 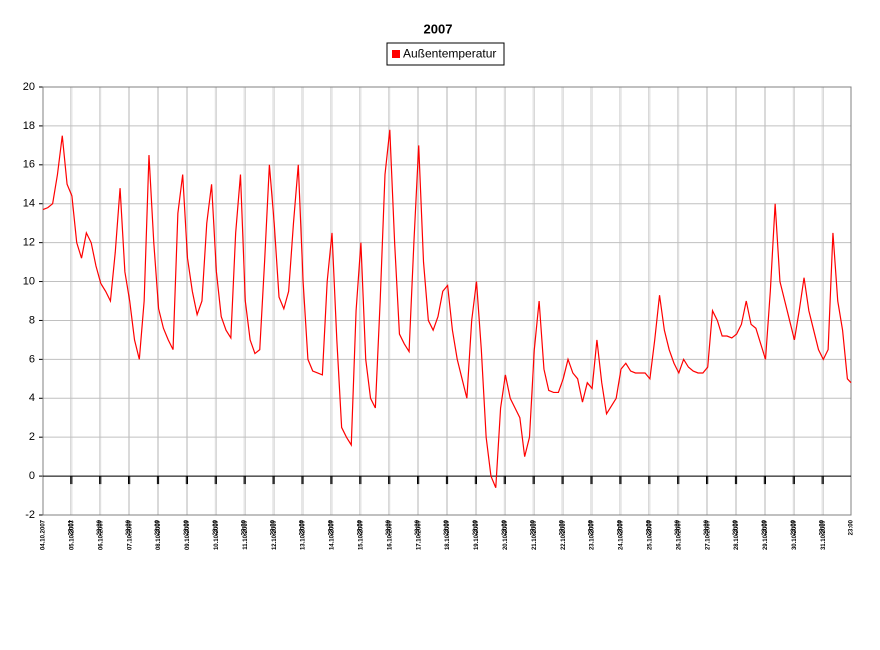 I want to click on y-tick-label: 16, so click(x=29, y=165).